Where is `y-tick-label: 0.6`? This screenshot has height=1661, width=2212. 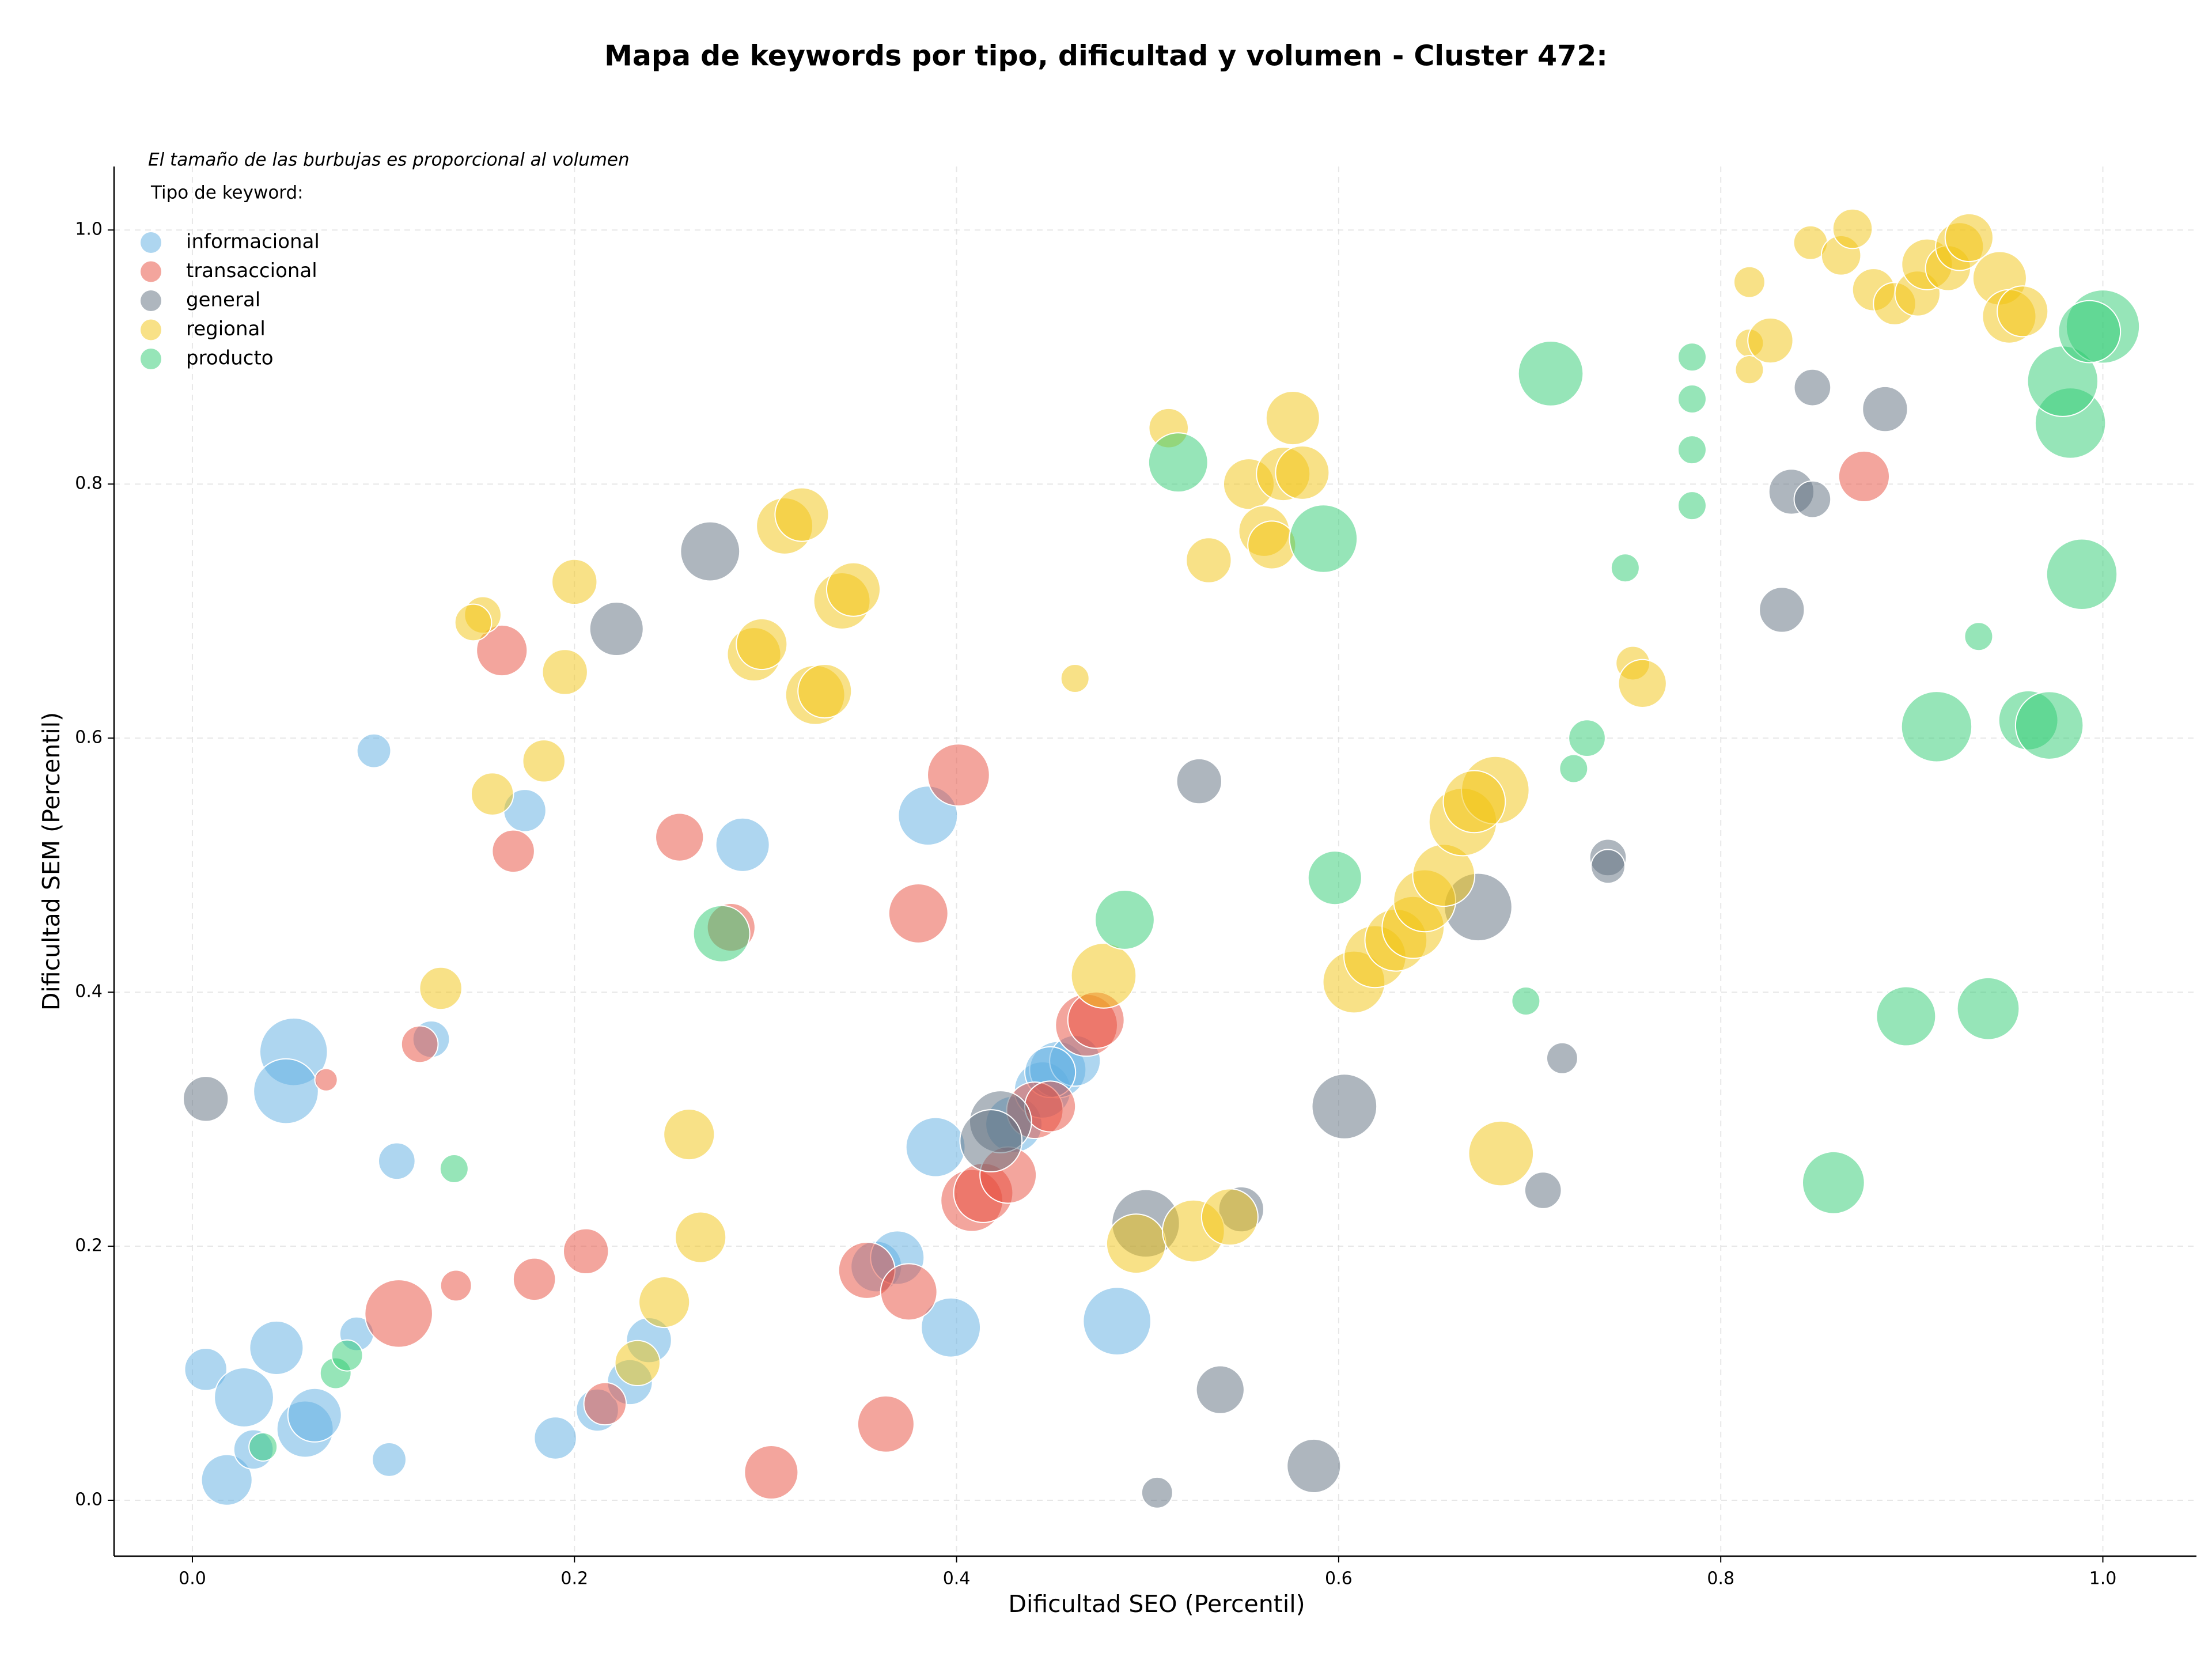
y-tick-label: 0.6 is located at coordinates (89, 738).